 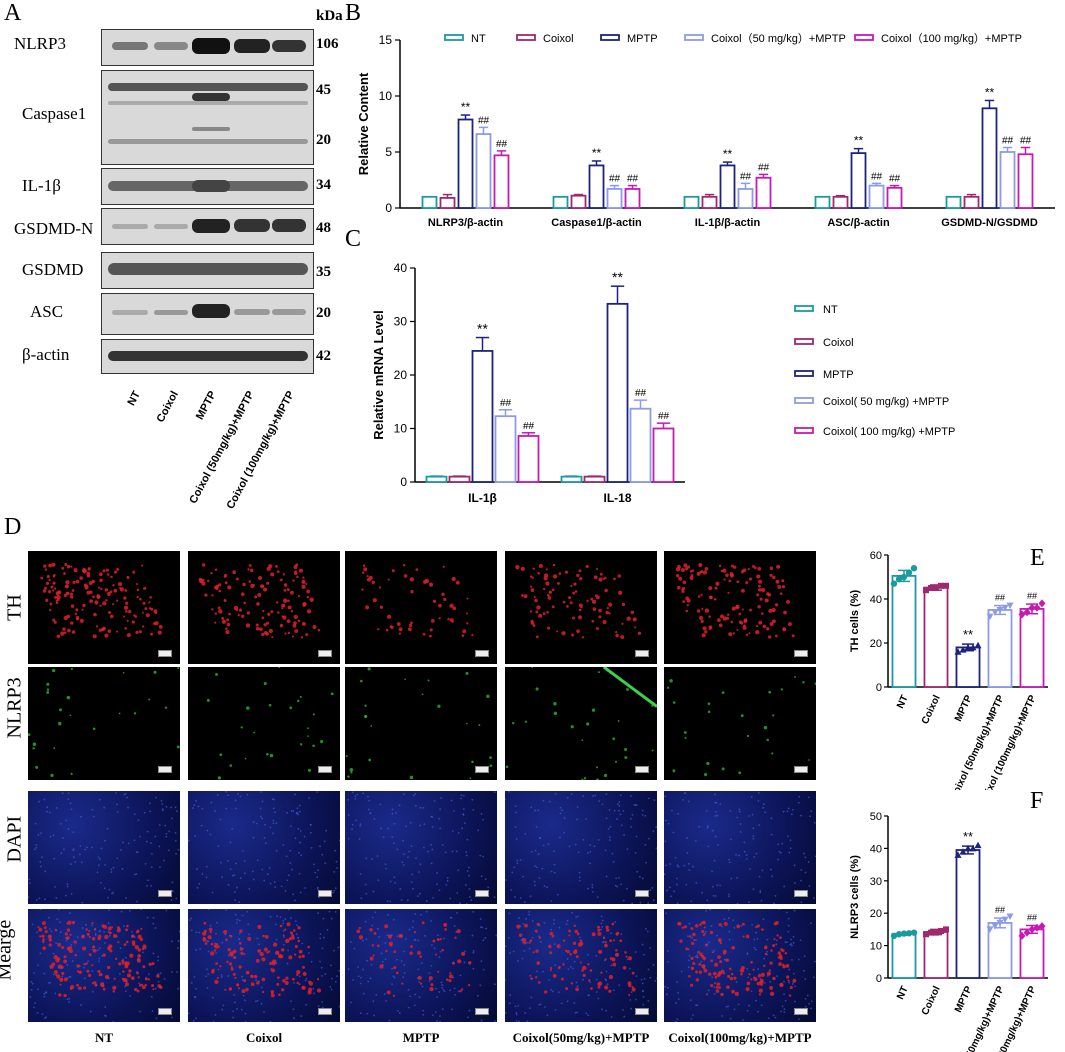 I want to click on blot-label-gsdmd-n: GSDMD-N, so click(x=54, y=228).